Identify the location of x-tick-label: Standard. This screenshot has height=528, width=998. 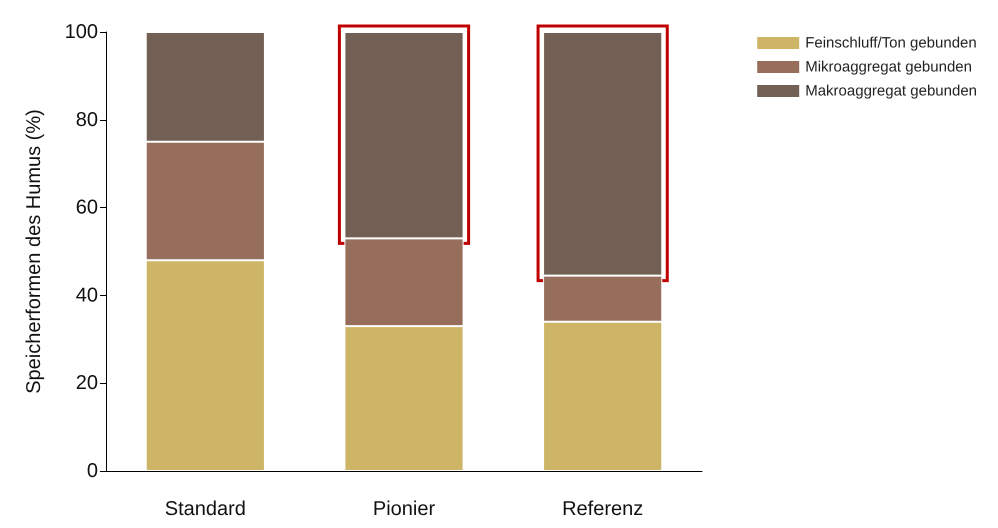
(205, 509).